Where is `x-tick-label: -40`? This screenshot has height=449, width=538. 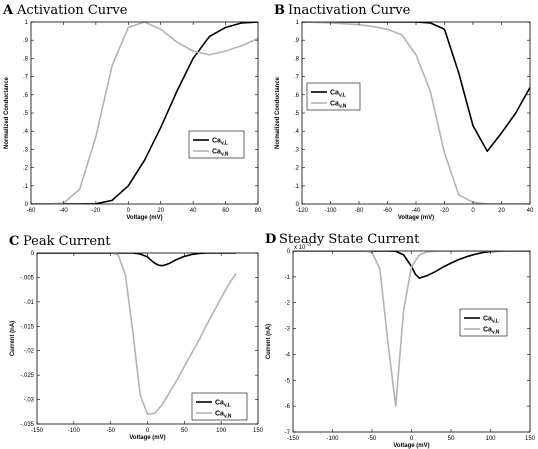 x-tick-label: -40 is located at coordinates (63, 211).